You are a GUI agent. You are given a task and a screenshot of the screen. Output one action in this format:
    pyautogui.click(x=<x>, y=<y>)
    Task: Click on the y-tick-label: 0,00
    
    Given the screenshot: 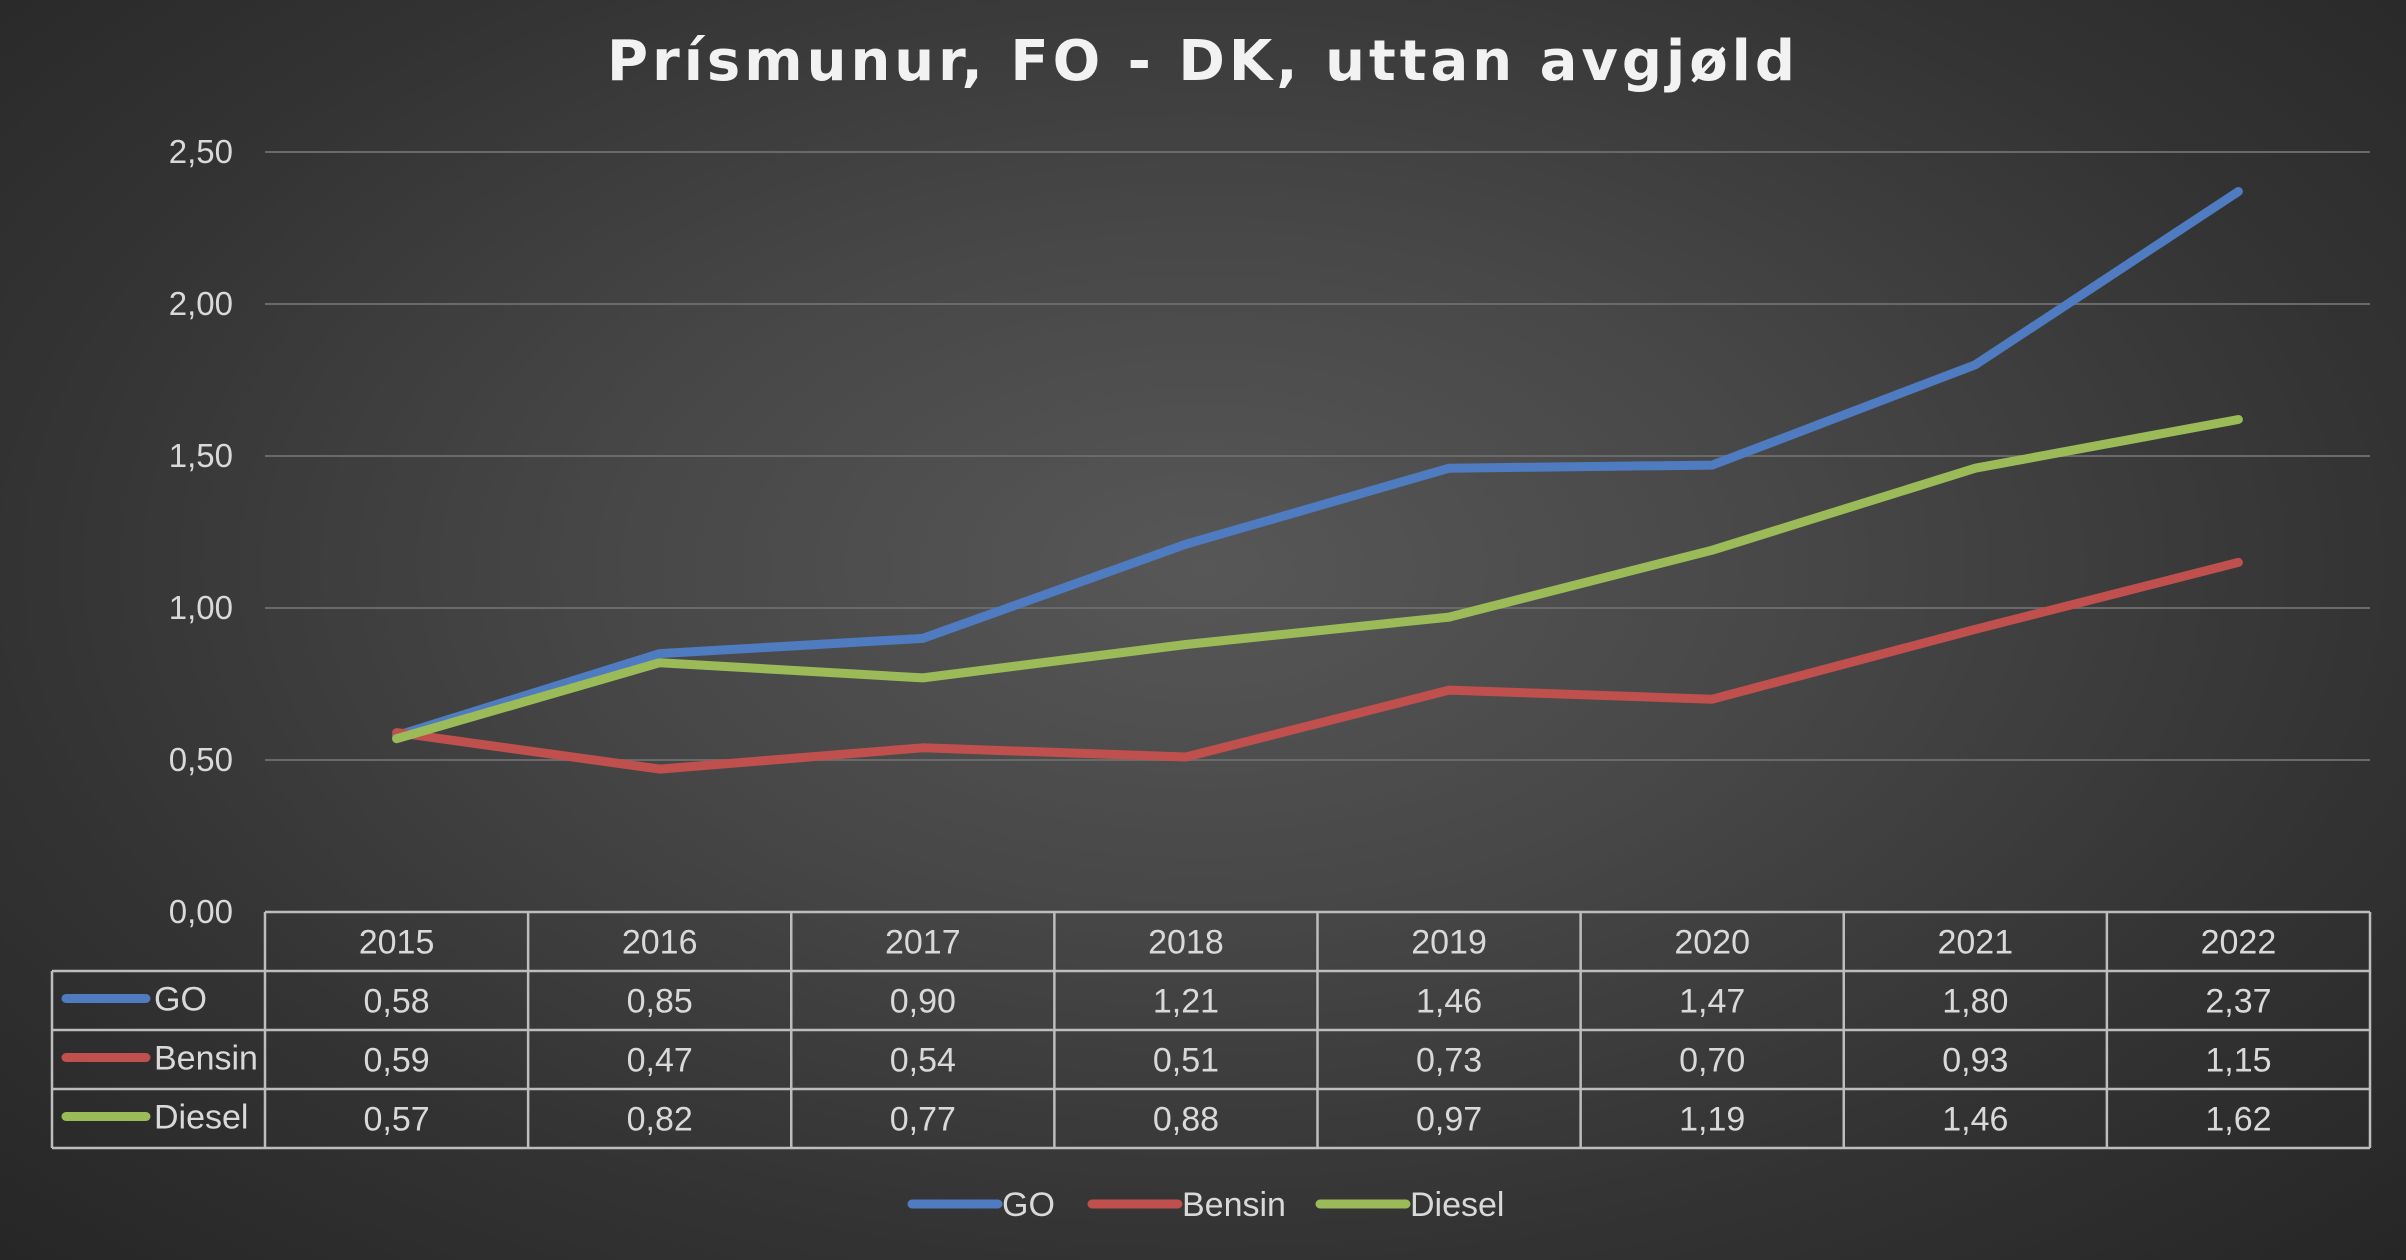 What is the action you would take?
    pyautogui.click(x=201, y=911)
    